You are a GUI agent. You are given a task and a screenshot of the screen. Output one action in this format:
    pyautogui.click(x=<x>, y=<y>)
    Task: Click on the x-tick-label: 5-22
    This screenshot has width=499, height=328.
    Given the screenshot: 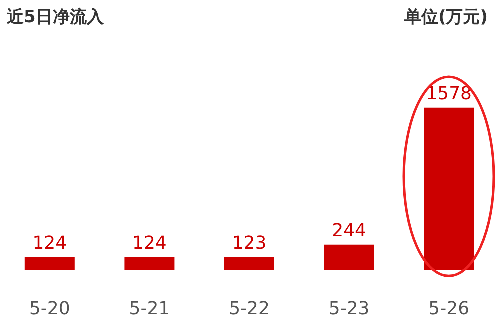 What is the action you would take?
    pyautogui.click(x=249, y=309)
    